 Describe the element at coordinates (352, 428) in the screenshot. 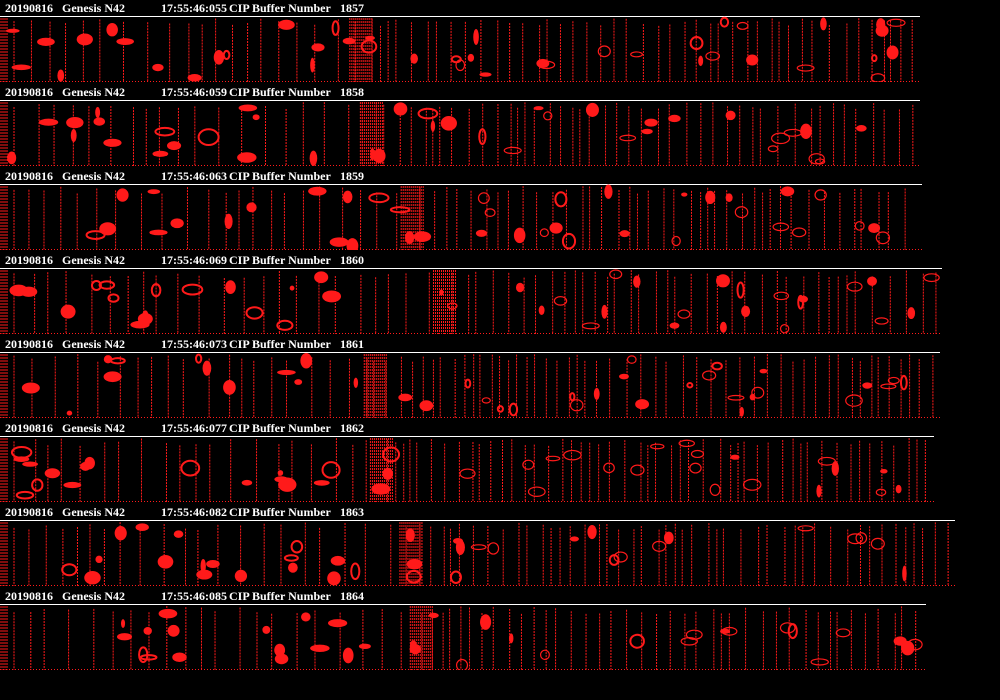

I see `buffer-number: 1862` at that location.